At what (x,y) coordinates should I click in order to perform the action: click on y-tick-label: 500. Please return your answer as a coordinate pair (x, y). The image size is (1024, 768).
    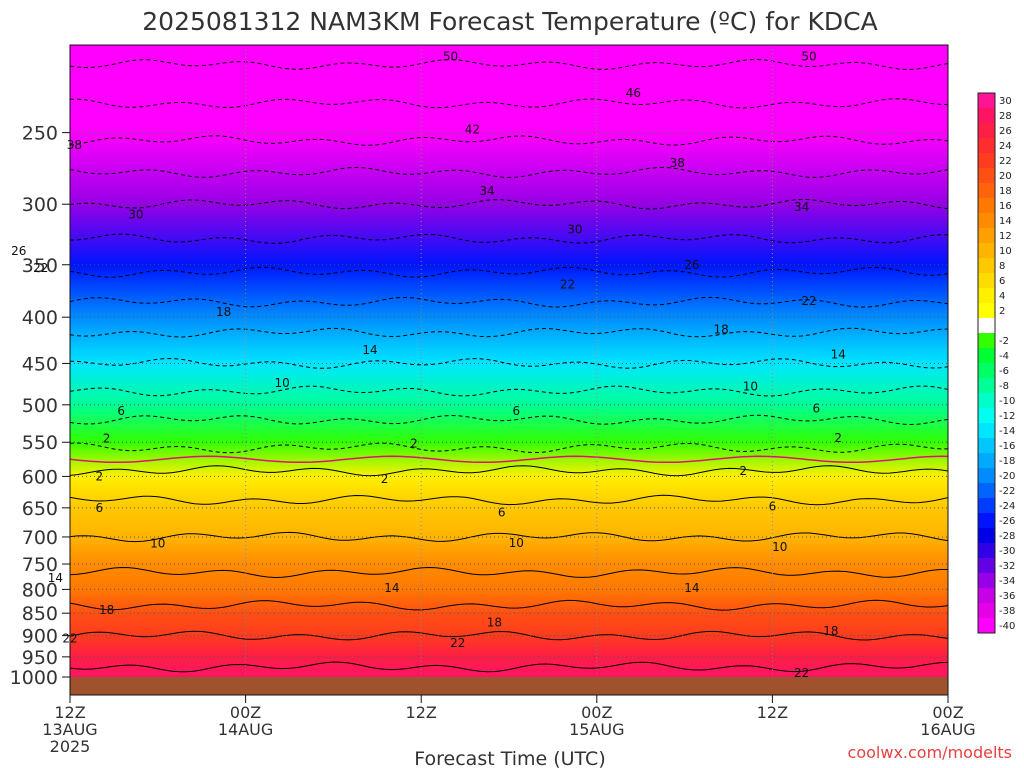
    Looking at the image, I should click on (40, 406).